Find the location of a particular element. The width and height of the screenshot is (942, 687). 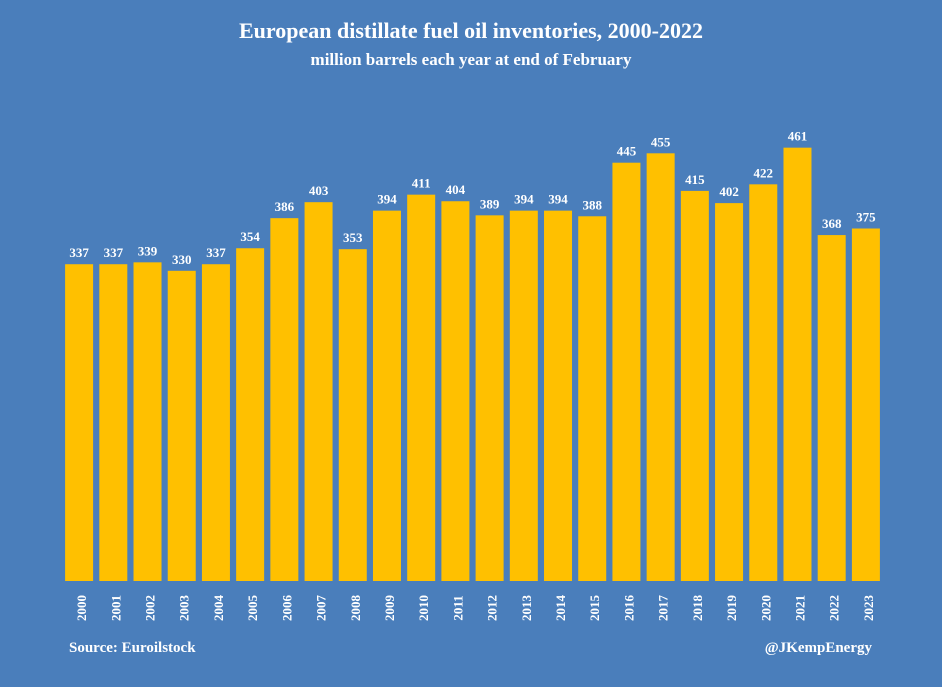

x-tick-label-2003: 2003 is located at coordinates (184, 608).